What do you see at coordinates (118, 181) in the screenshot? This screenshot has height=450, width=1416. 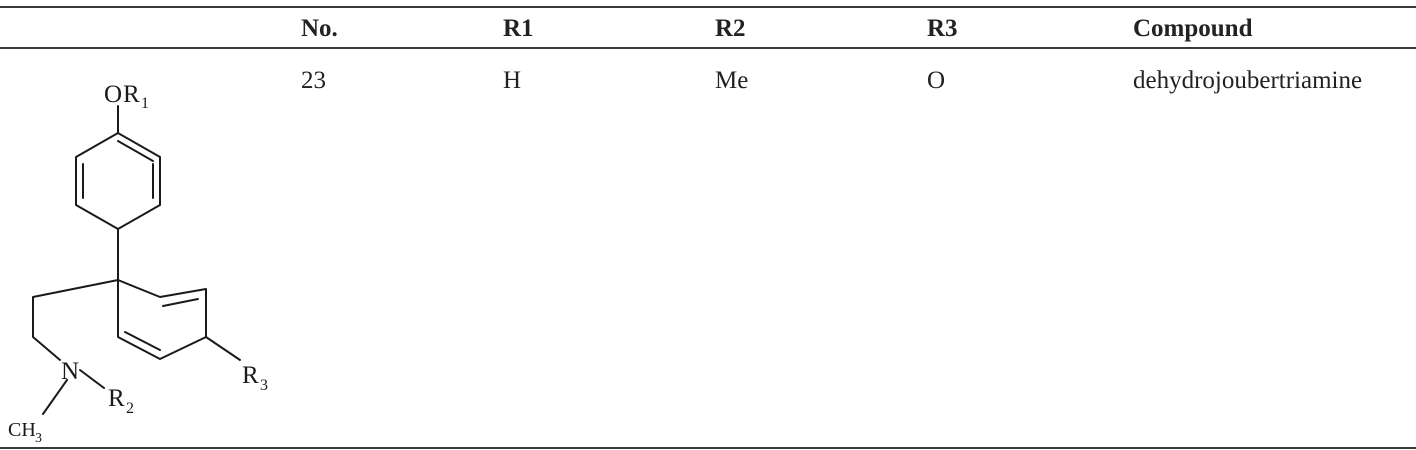 I see `benzene-ring` at bounding box center [118, 181].